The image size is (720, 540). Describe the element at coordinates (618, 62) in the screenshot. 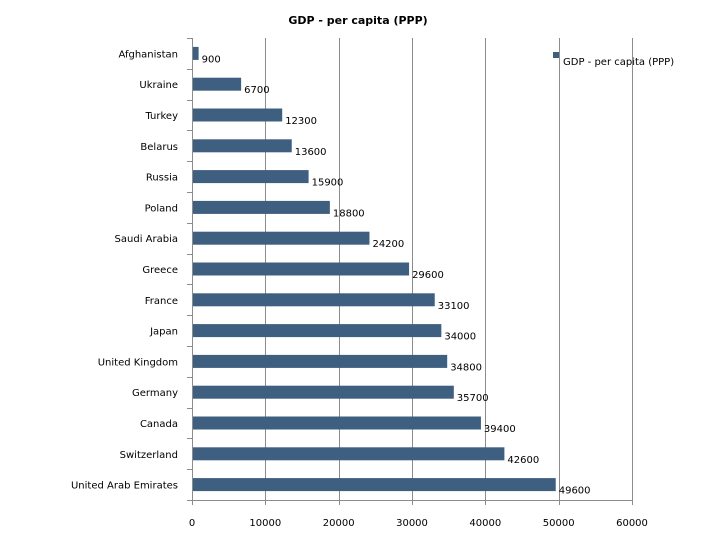

I see `legend-label: GDP - per capita (PPP)` at that location.